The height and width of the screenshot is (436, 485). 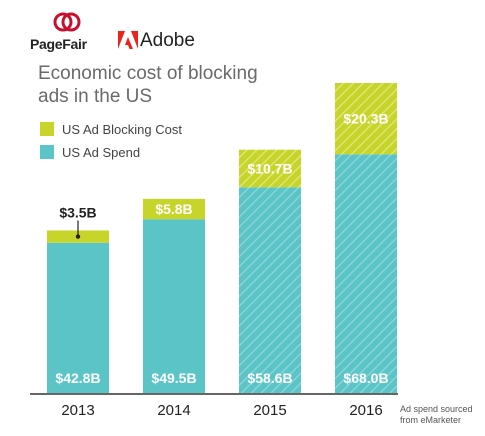 What do you see at coordinates (167, 40) in the screenshot?
I see `adobe-logo-text: Adobe` at bounding box center [167, 40].